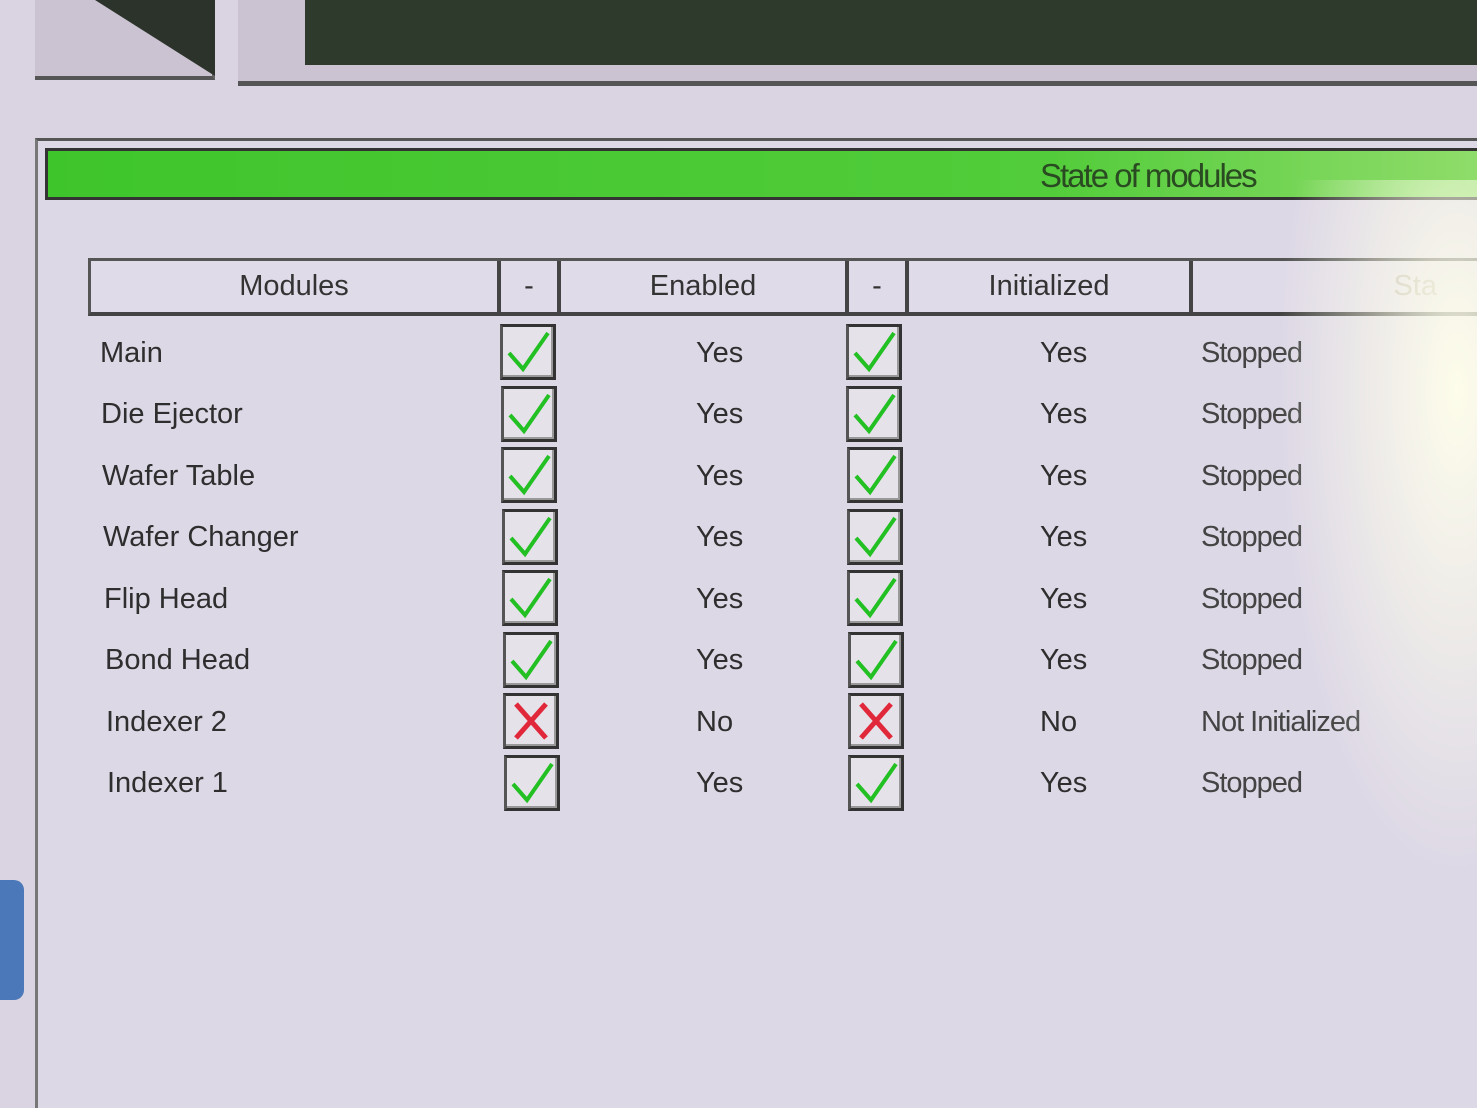  Describe the element at coordinates (782, 599) in the screenshot. I see `table-row: Flip Head Yes Yes Stopped` at that location.